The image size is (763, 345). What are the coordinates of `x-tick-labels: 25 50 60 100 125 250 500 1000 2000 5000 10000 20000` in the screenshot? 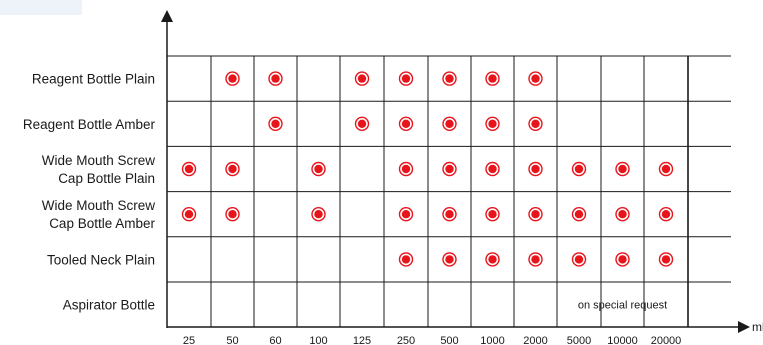 It's located at (432, 340).